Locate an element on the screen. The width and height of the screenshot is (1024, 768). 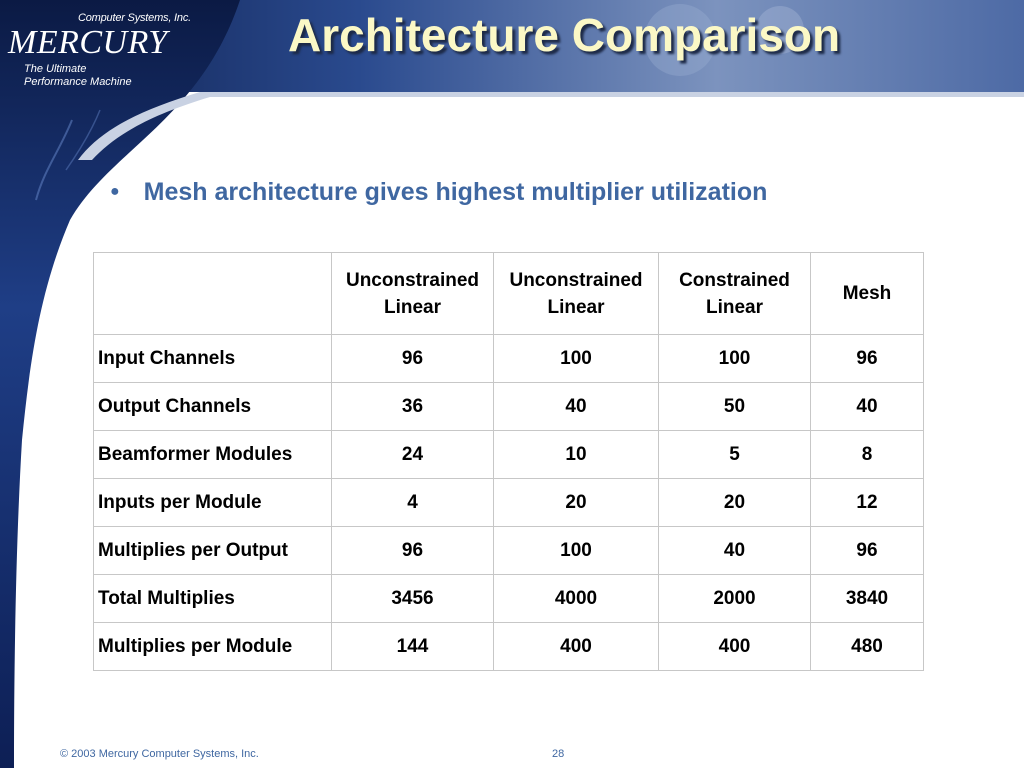
row-label: Total Multiplies is located at coordinates (212, 598).